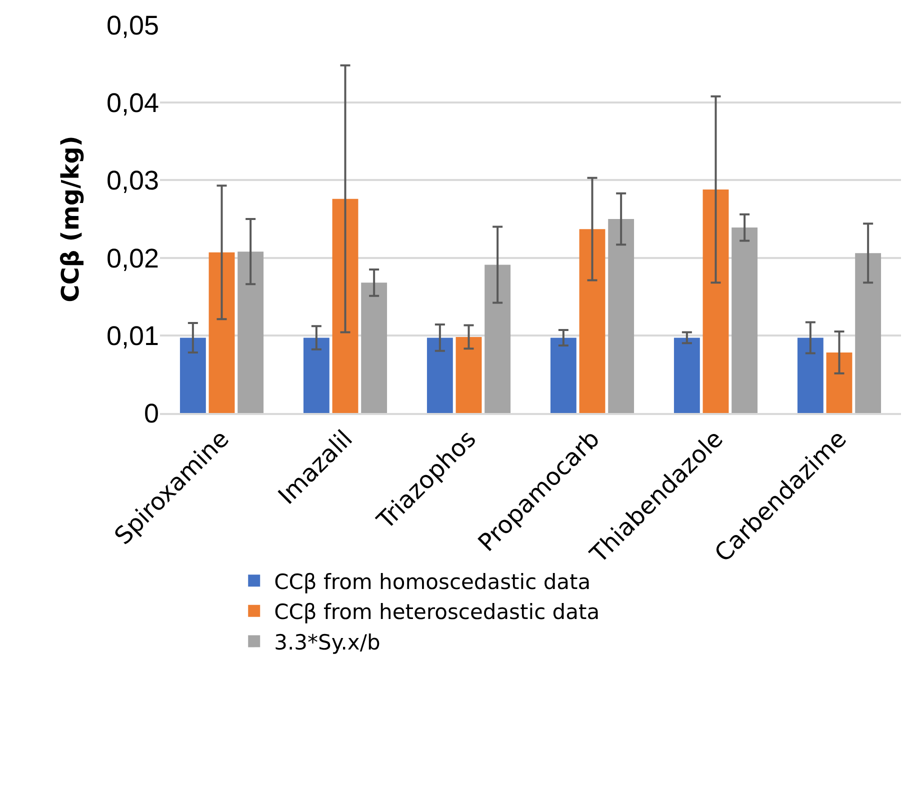 The height and width of the screenshot is (797, 911). What do you see at coordinates (132, 335) in the screenshot?
I see `y-tick-label: 0,01` at bounding box center [132, 335].